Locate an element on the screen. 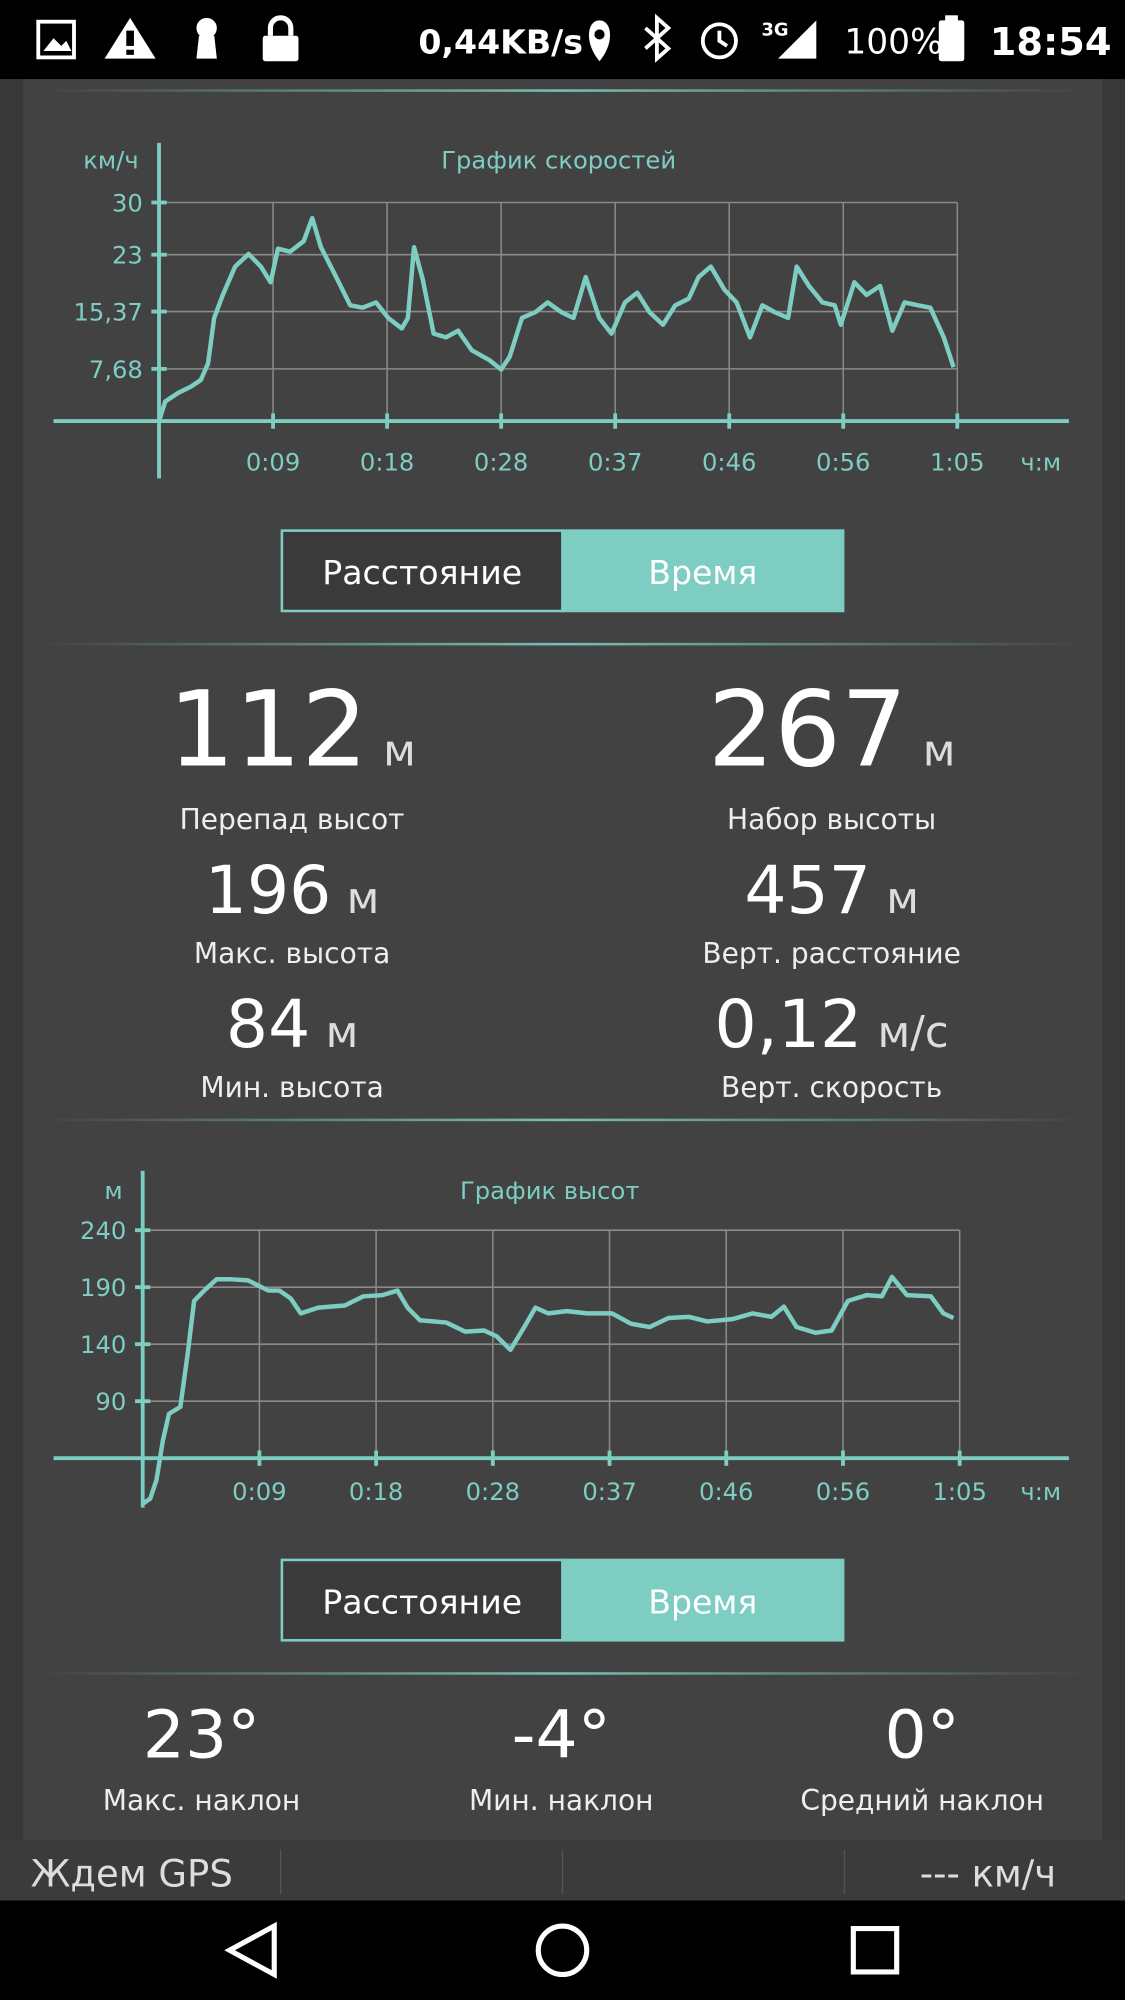 Image resolution: width=1125 pixels, height=2000 pixels. y-tick-label: 30 is located at coordinates (127, 203).